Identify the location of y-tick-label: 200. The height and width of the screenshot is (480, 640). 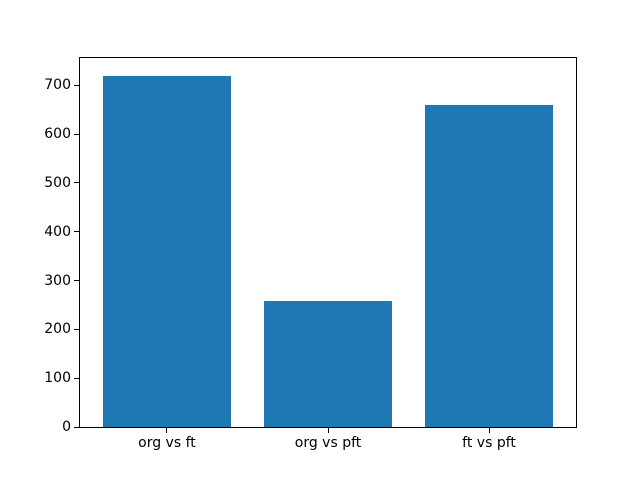
(57, 329).